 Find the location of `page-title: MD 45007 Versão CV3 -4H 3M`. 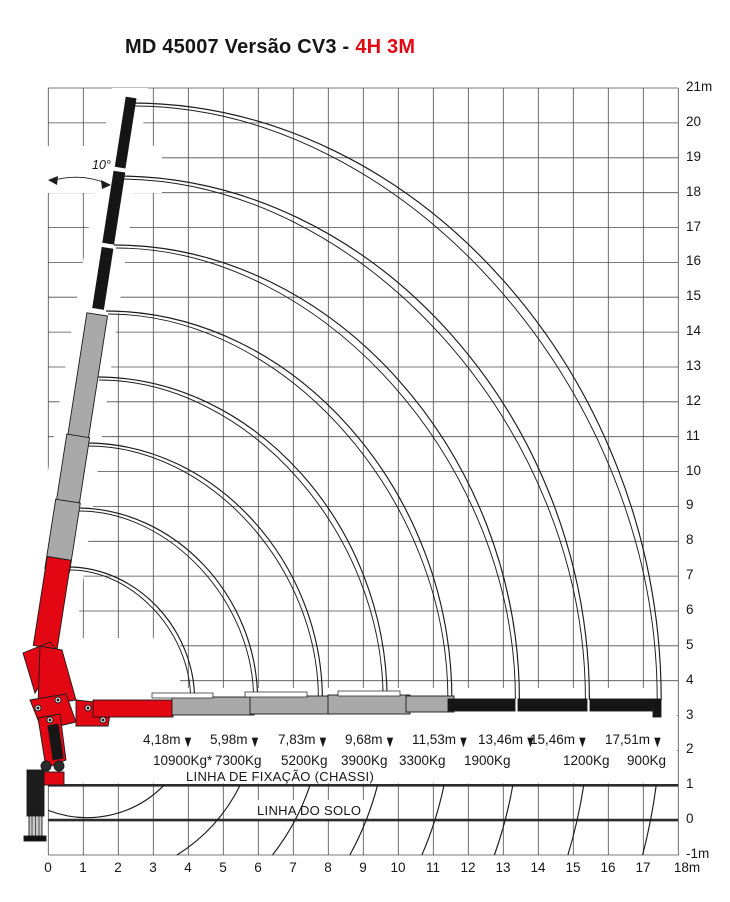

page-title: MD 45007 Versão CV3 -4H 3M is located at coordinates (270, 47).